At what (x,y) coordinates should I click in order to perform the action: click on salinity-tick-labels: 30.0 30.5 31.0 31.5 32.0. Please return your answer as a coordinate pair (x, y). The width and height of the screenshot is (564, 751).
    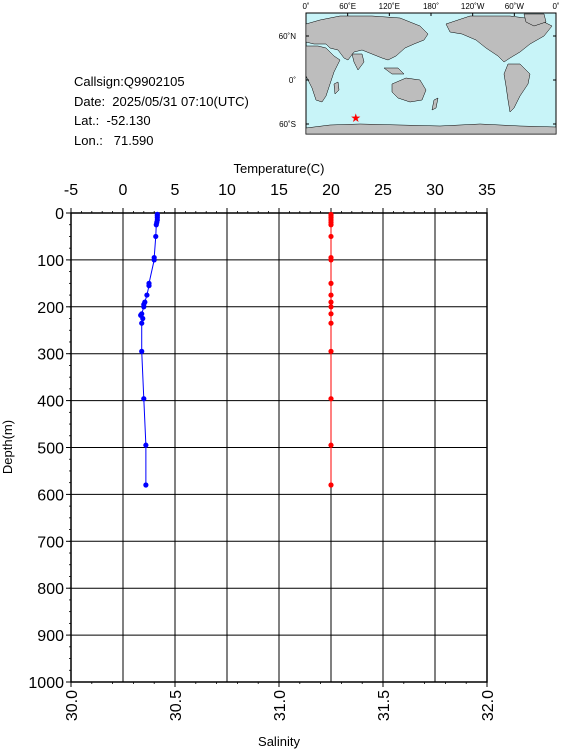
    Looking at the image, I should click on (280, 705).